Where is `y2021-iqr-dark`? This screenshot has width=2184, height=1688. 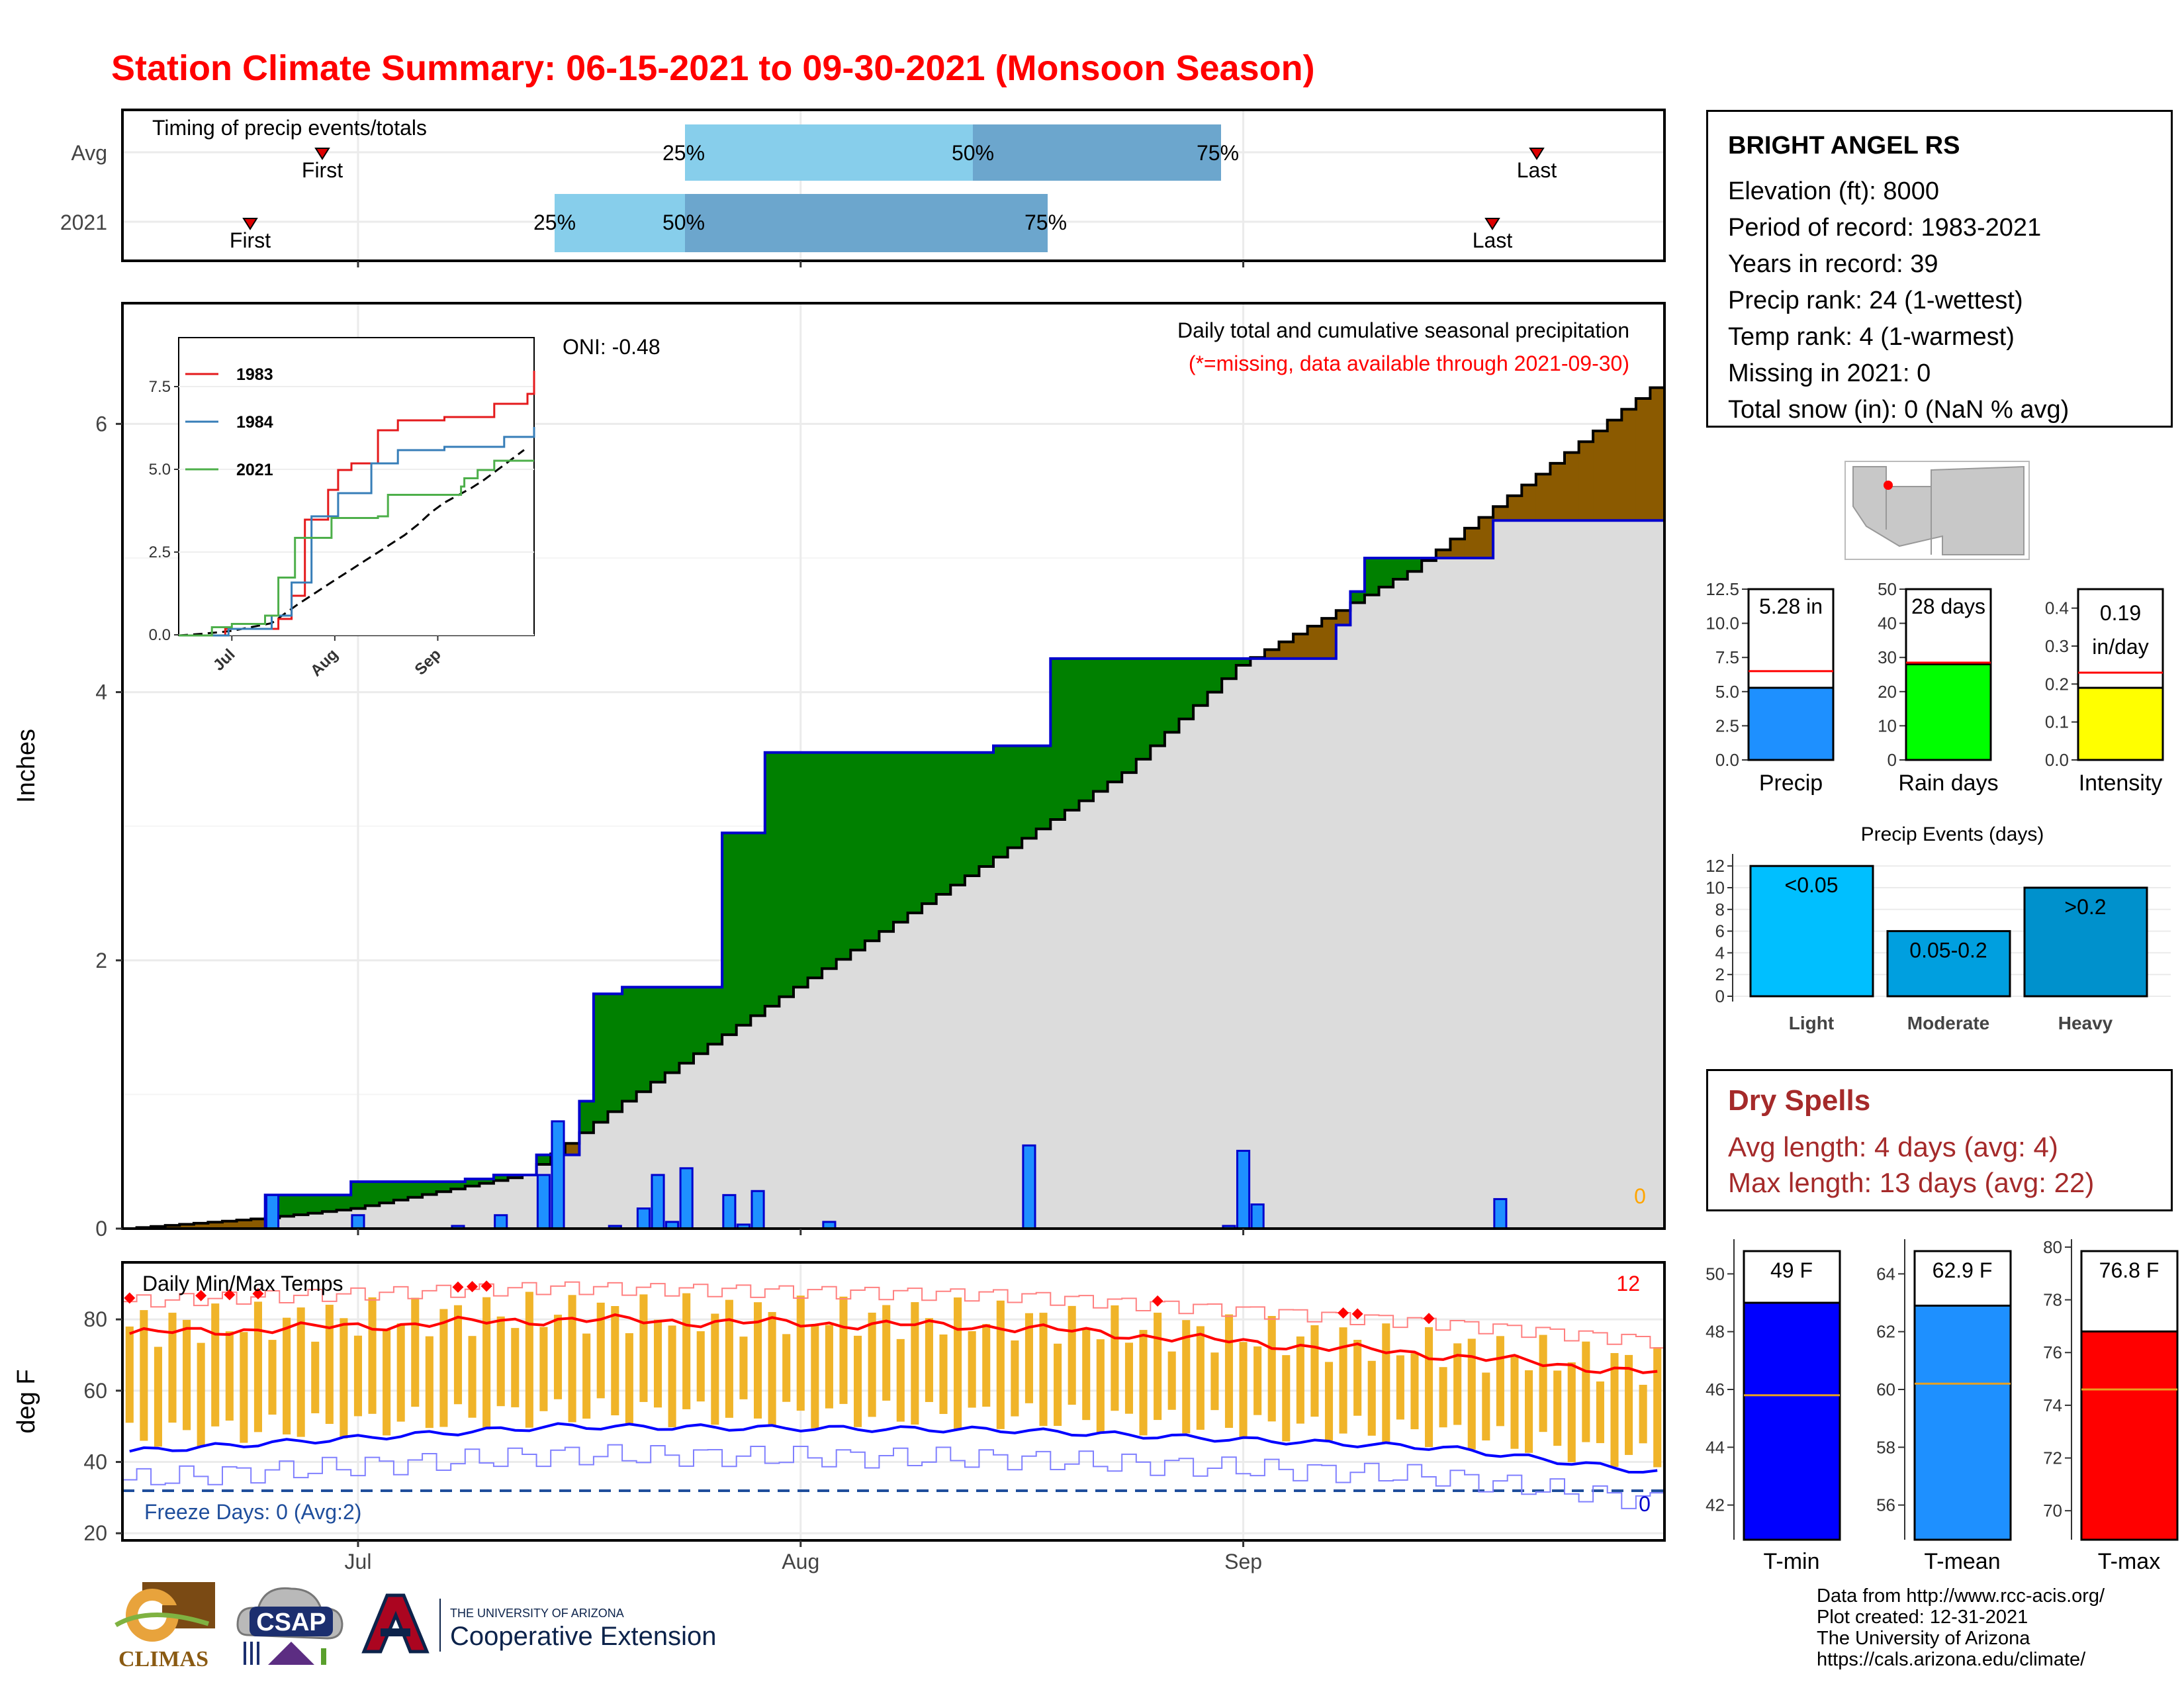 y2021-iqr-dark is located at coordinates (866, 223).